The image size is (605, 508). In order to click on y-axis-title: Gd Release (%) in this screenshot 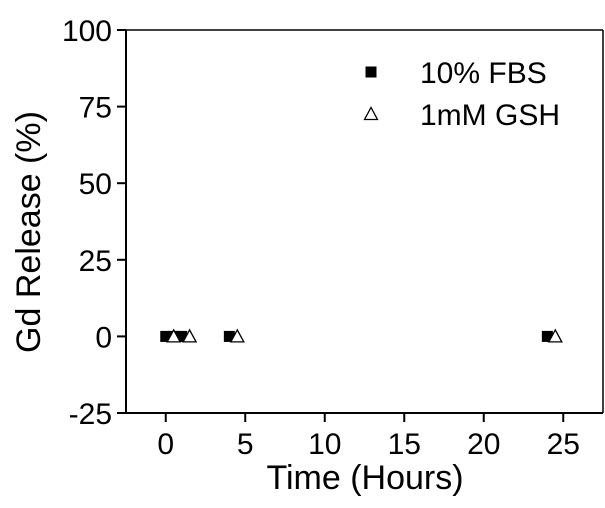, I will do `click(29, 232)`.